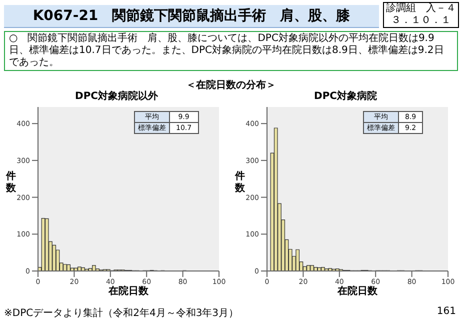 This screenshot has height=320, width=462. What do you see at coordinates (231, 51) in the screenshot?
I see `text: ○ 関節鏡下関節鼠摘出手術 肩、股、膝については、DPC対象病院以外の平均在院日数は9.9日、標準偏差は10.7日であった。また、DPC対象病院の平均在院日数は8.9日、標準偏差は9.2日であった。` at bounding box center [231, 51].